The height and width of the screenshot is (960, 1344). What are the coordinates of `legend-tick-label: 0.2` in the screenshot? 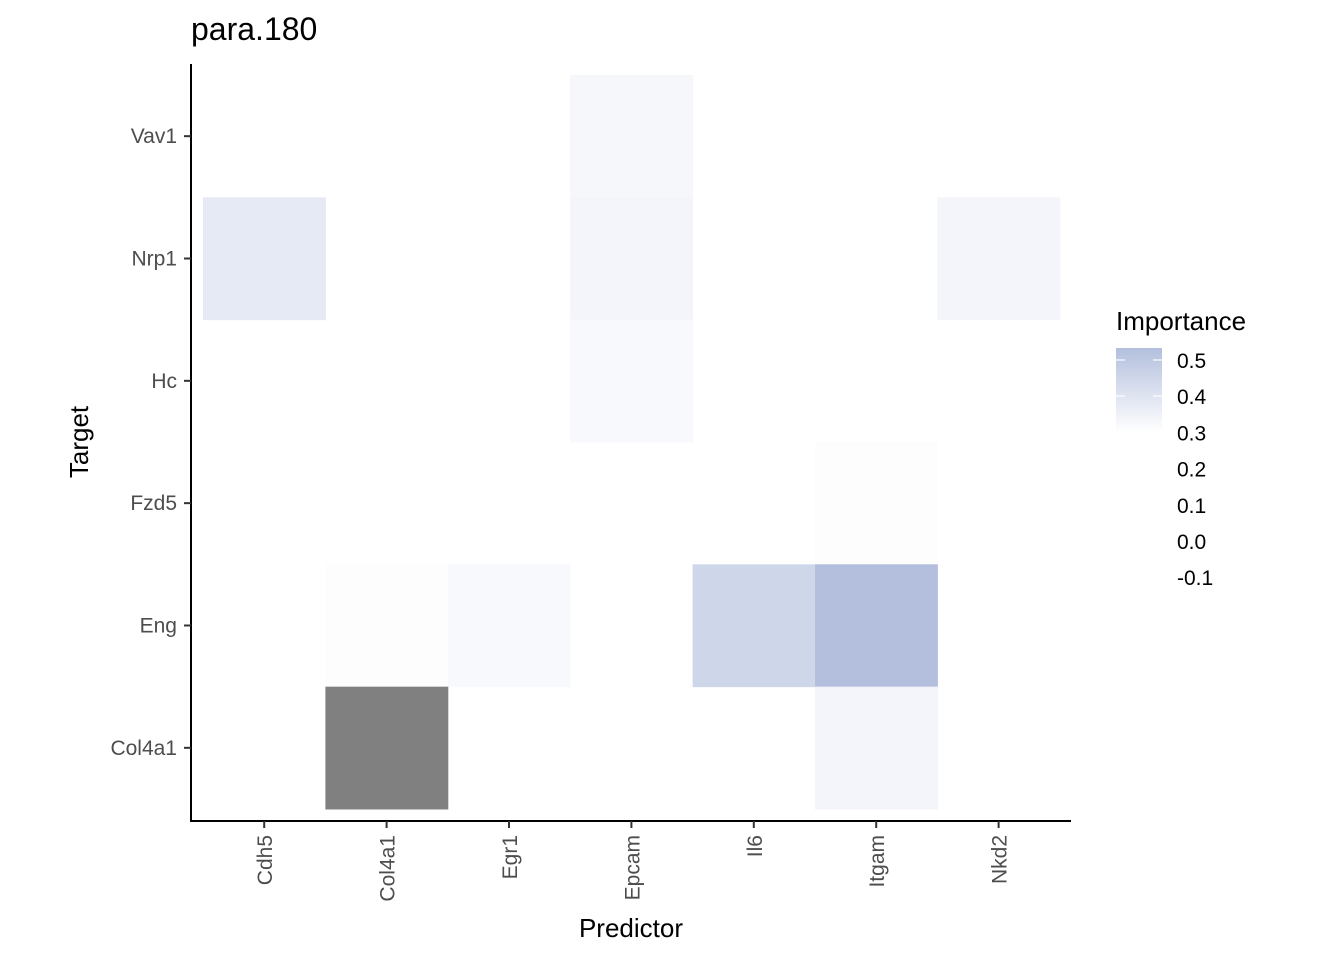 It's located at (1191, 470).